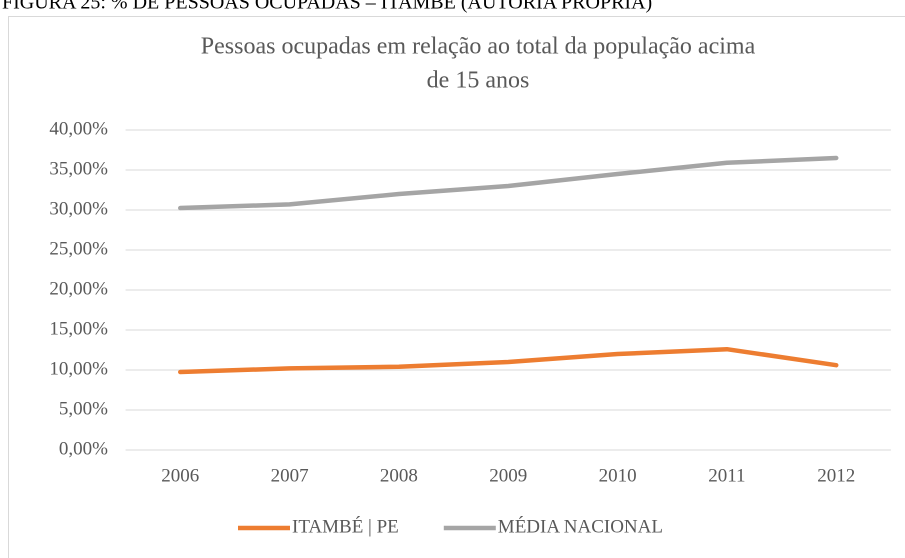 The width and height of the screenshot is (905, 558). I want to click on legend-label: ITAMBÉ | PE, so click(345, 526).